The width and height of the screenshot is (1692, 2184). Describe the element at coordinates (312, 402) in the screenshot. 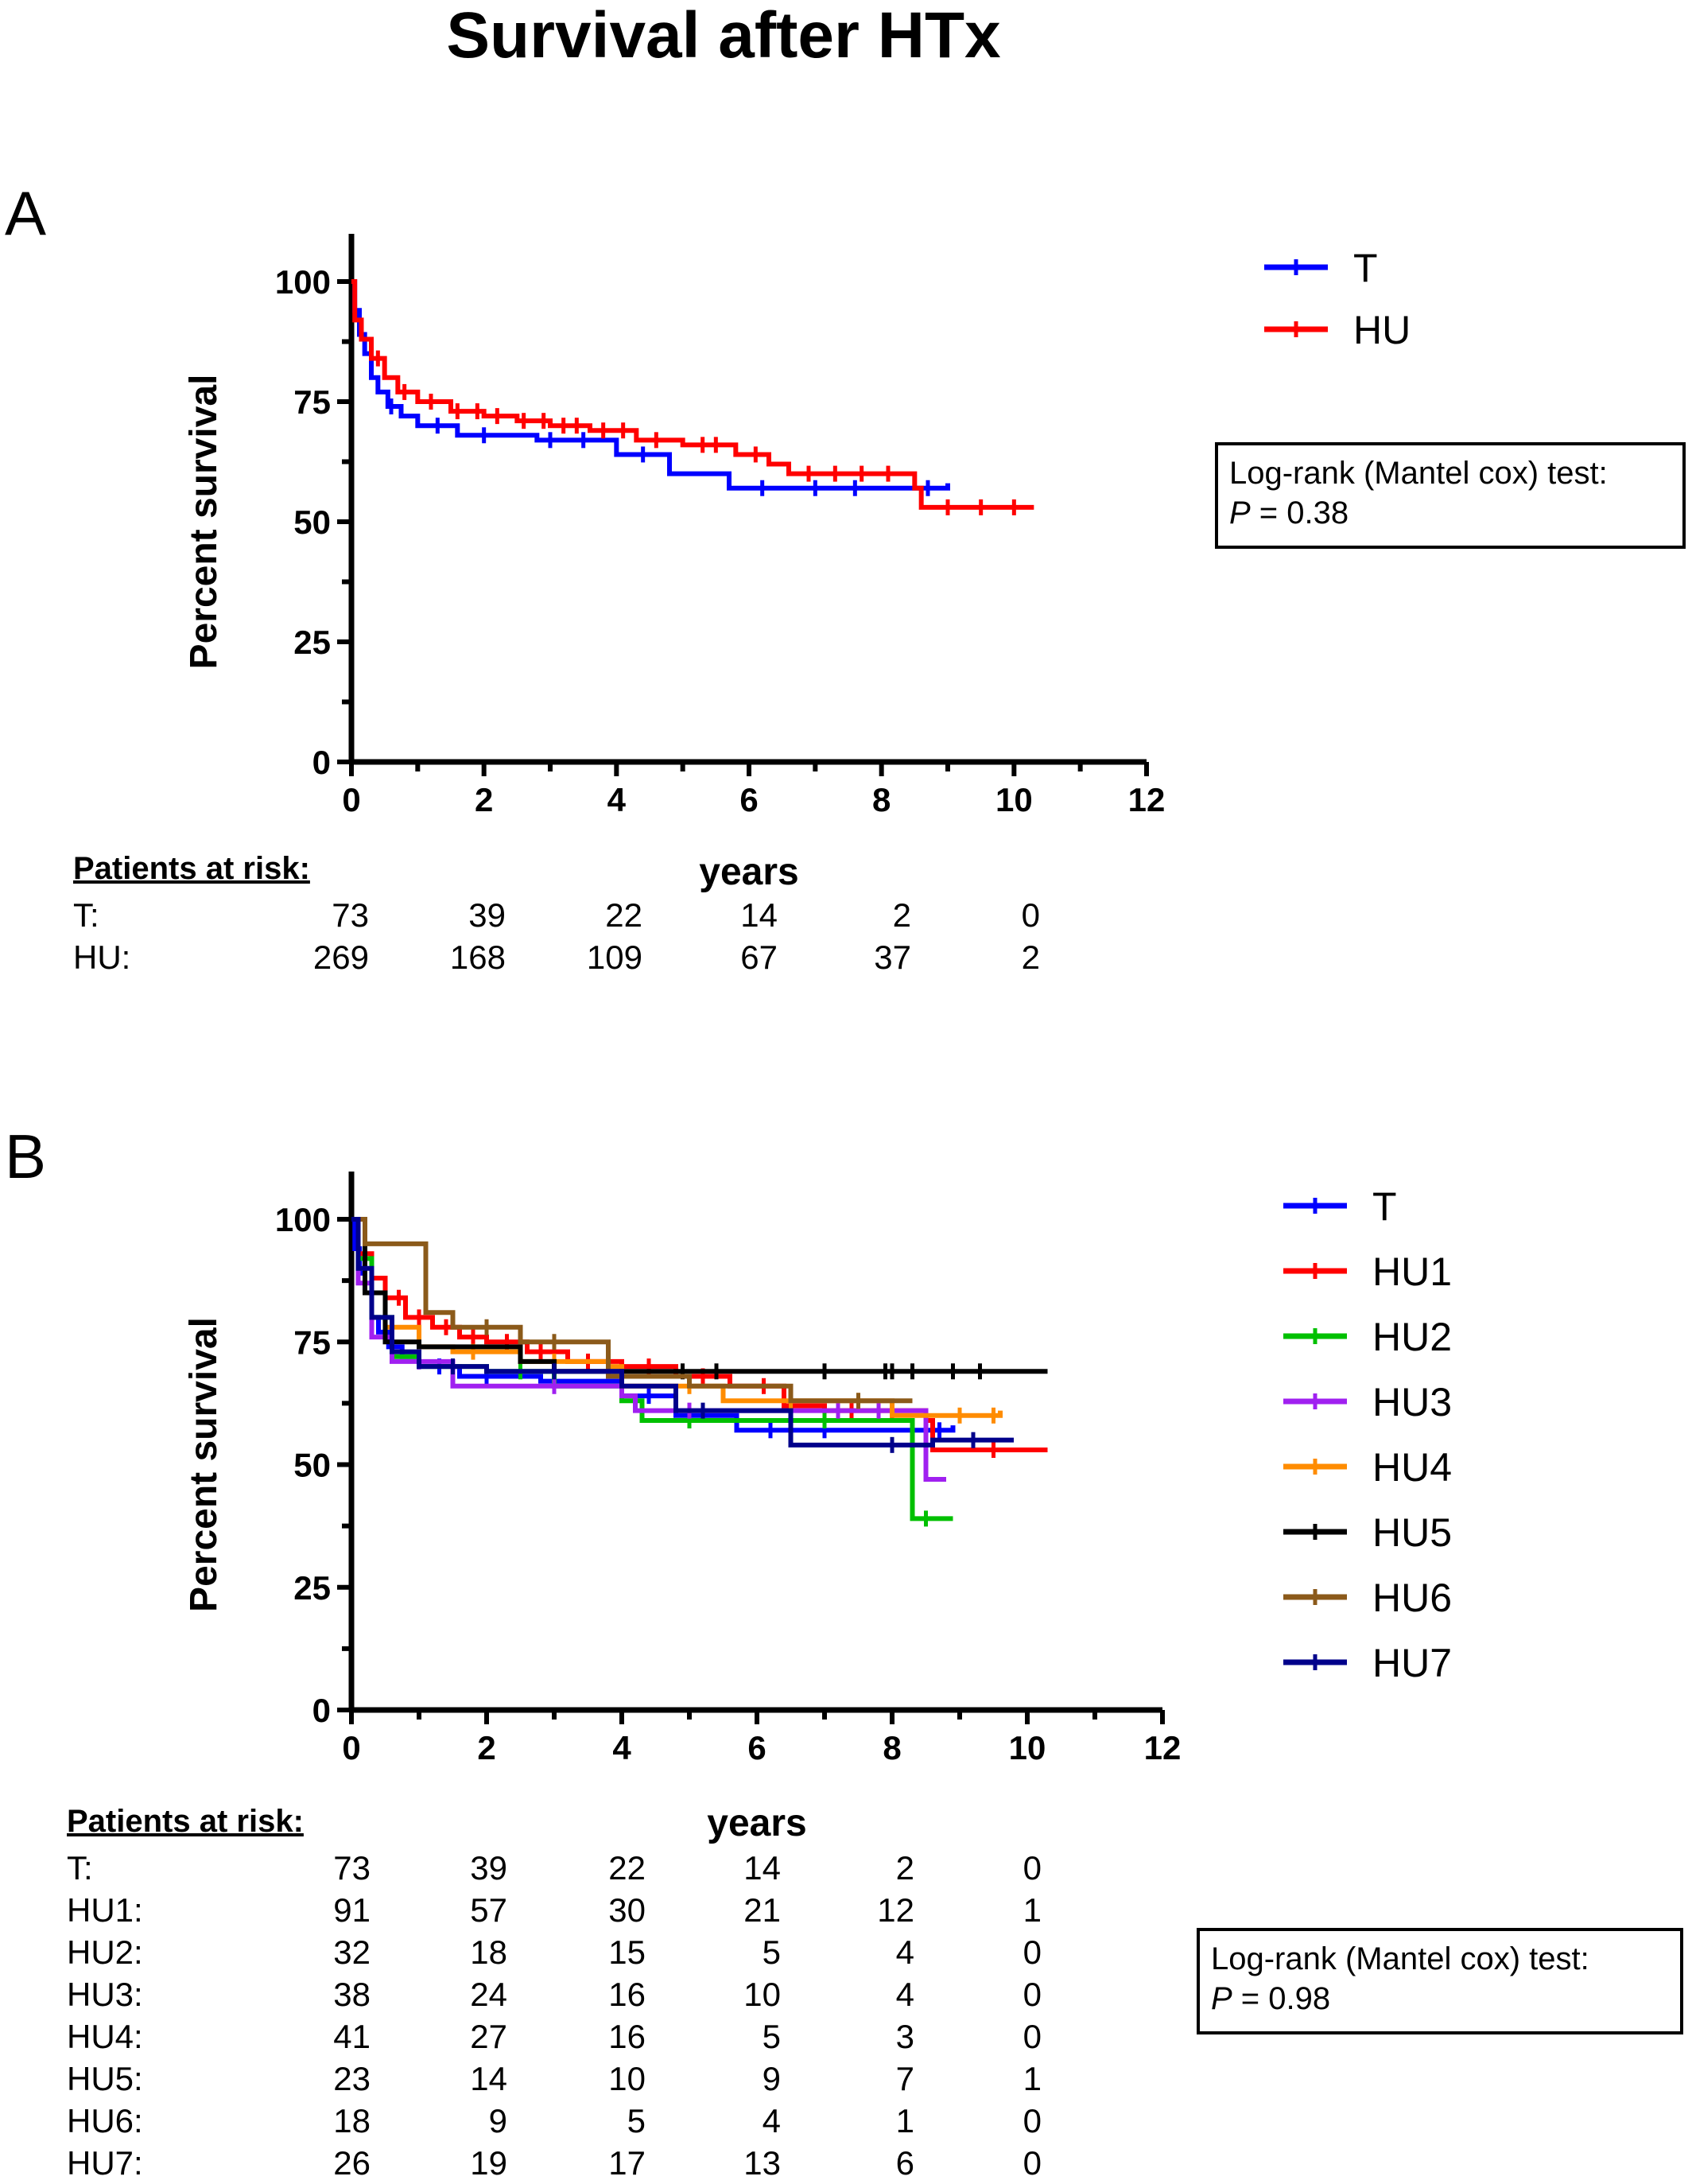

I see `y-tick-label-a: 75` at that location.